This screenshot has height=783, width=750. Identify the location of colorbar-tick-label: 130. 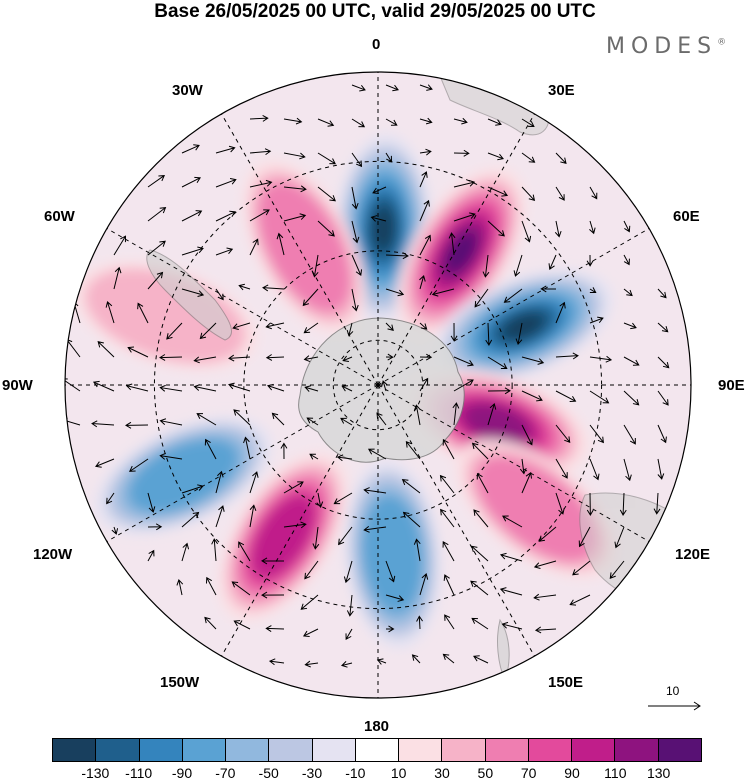
(658, 773).